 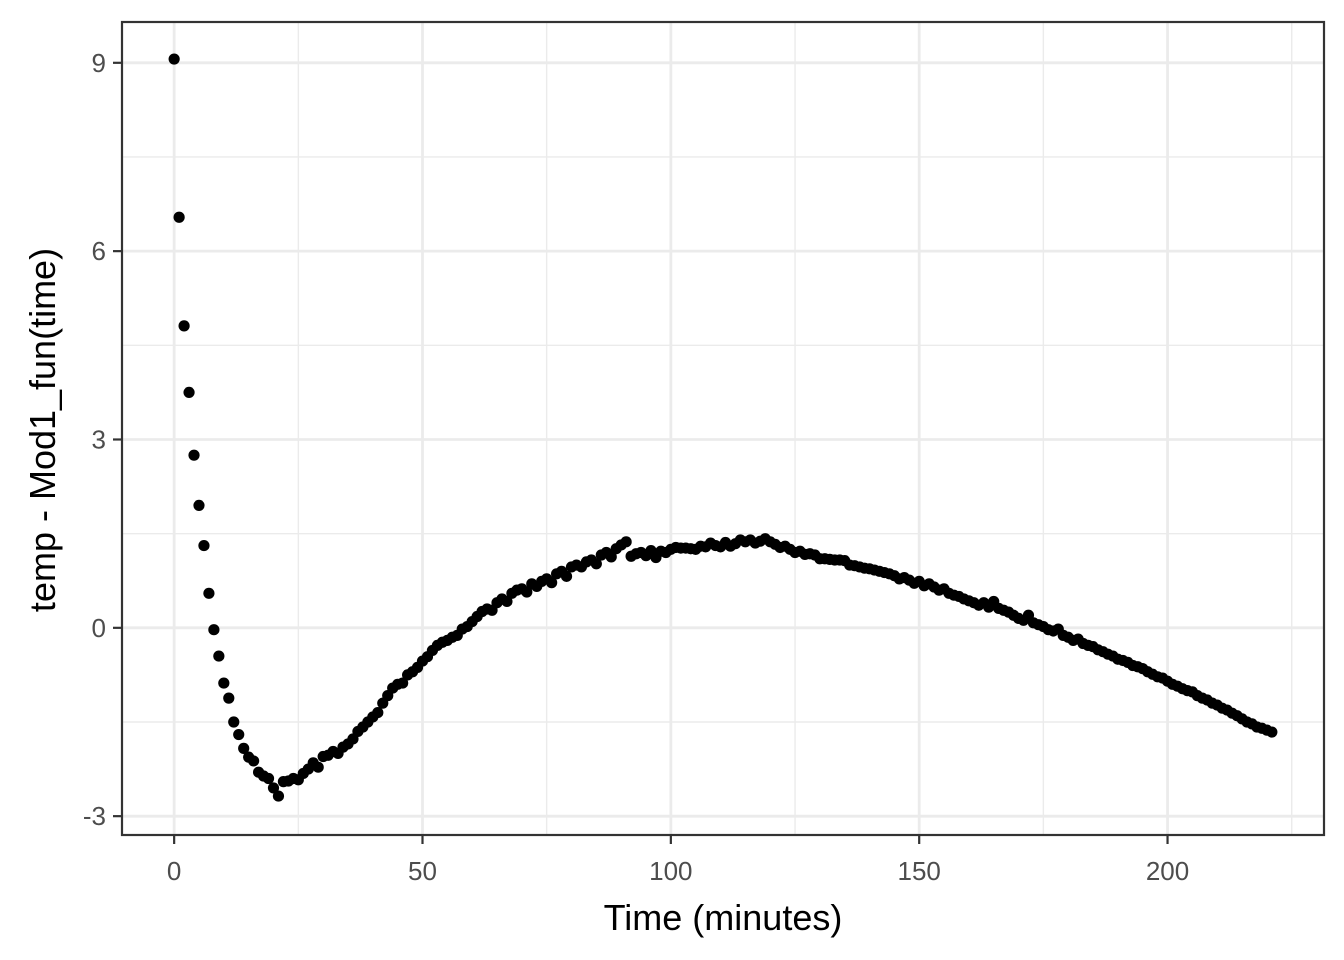 I want to click on y-tick-label: 6, so click(x=99, y=251).